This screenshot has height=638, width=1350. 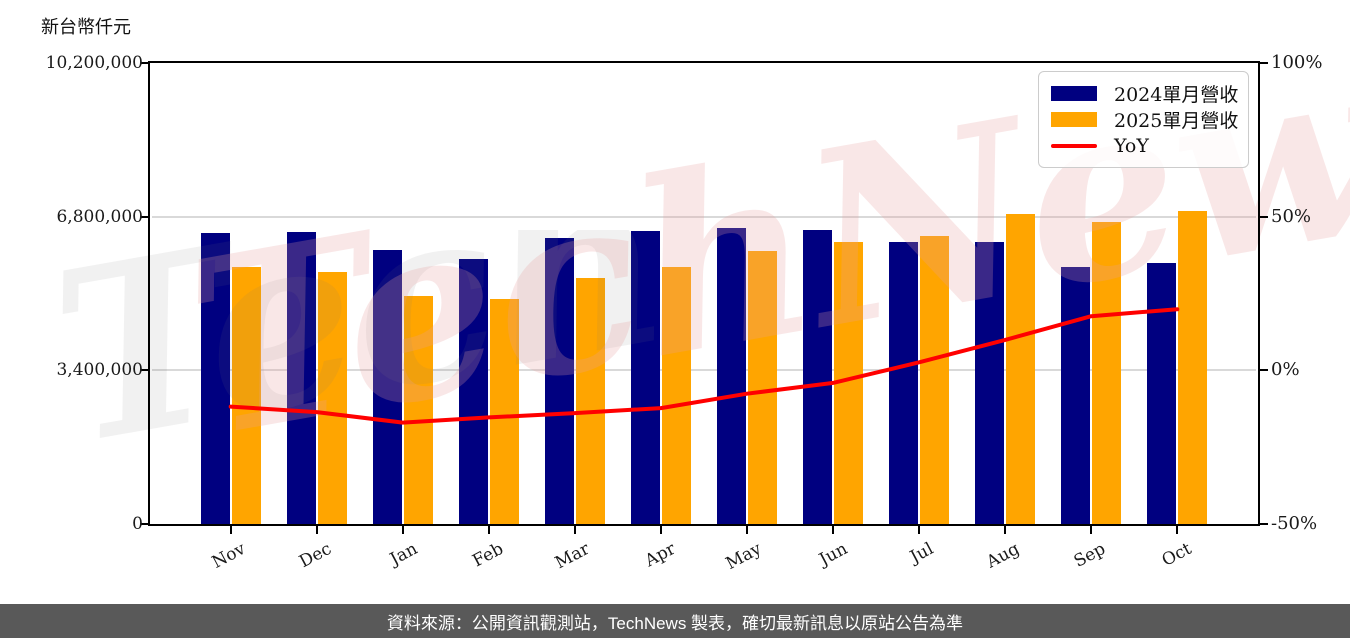 I want to click on x-tick-Jan, so click(x=402, y=530).